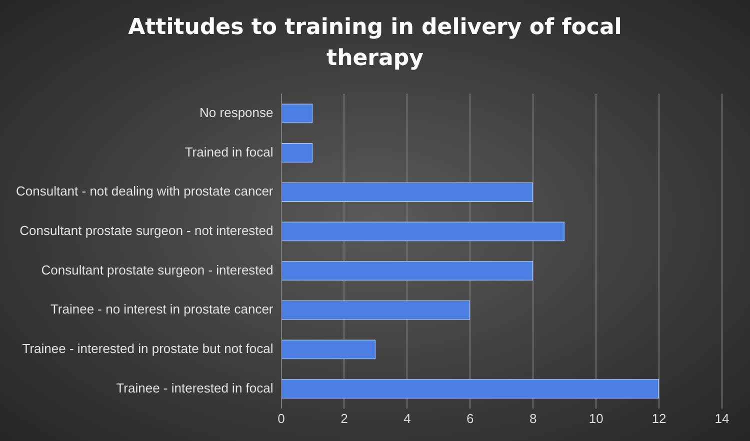  What do you see at coordinates (533, 418) in the screenshot?
I see `x-tick-label: 8` at bounding box center [533, 418].